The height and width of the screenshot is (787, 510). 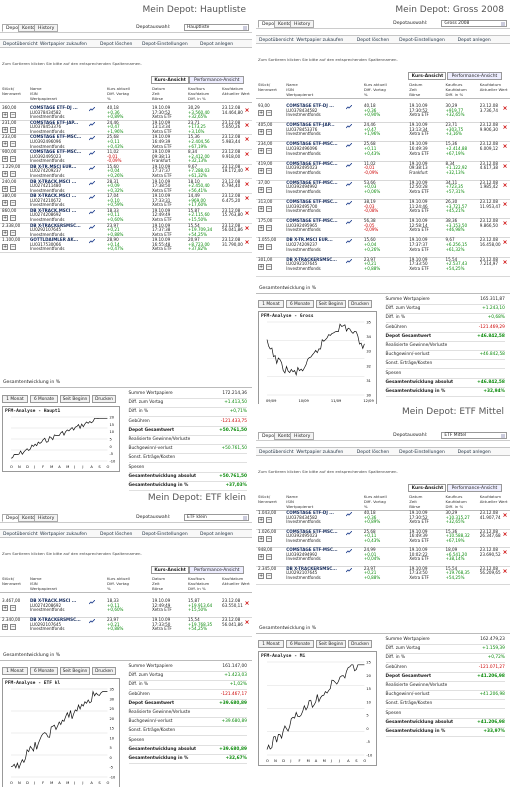 What do you see at coordinates (373, 452) in the screenshot?
I see `subnav-2: Depot löschen` at bounding box center [373, 452].